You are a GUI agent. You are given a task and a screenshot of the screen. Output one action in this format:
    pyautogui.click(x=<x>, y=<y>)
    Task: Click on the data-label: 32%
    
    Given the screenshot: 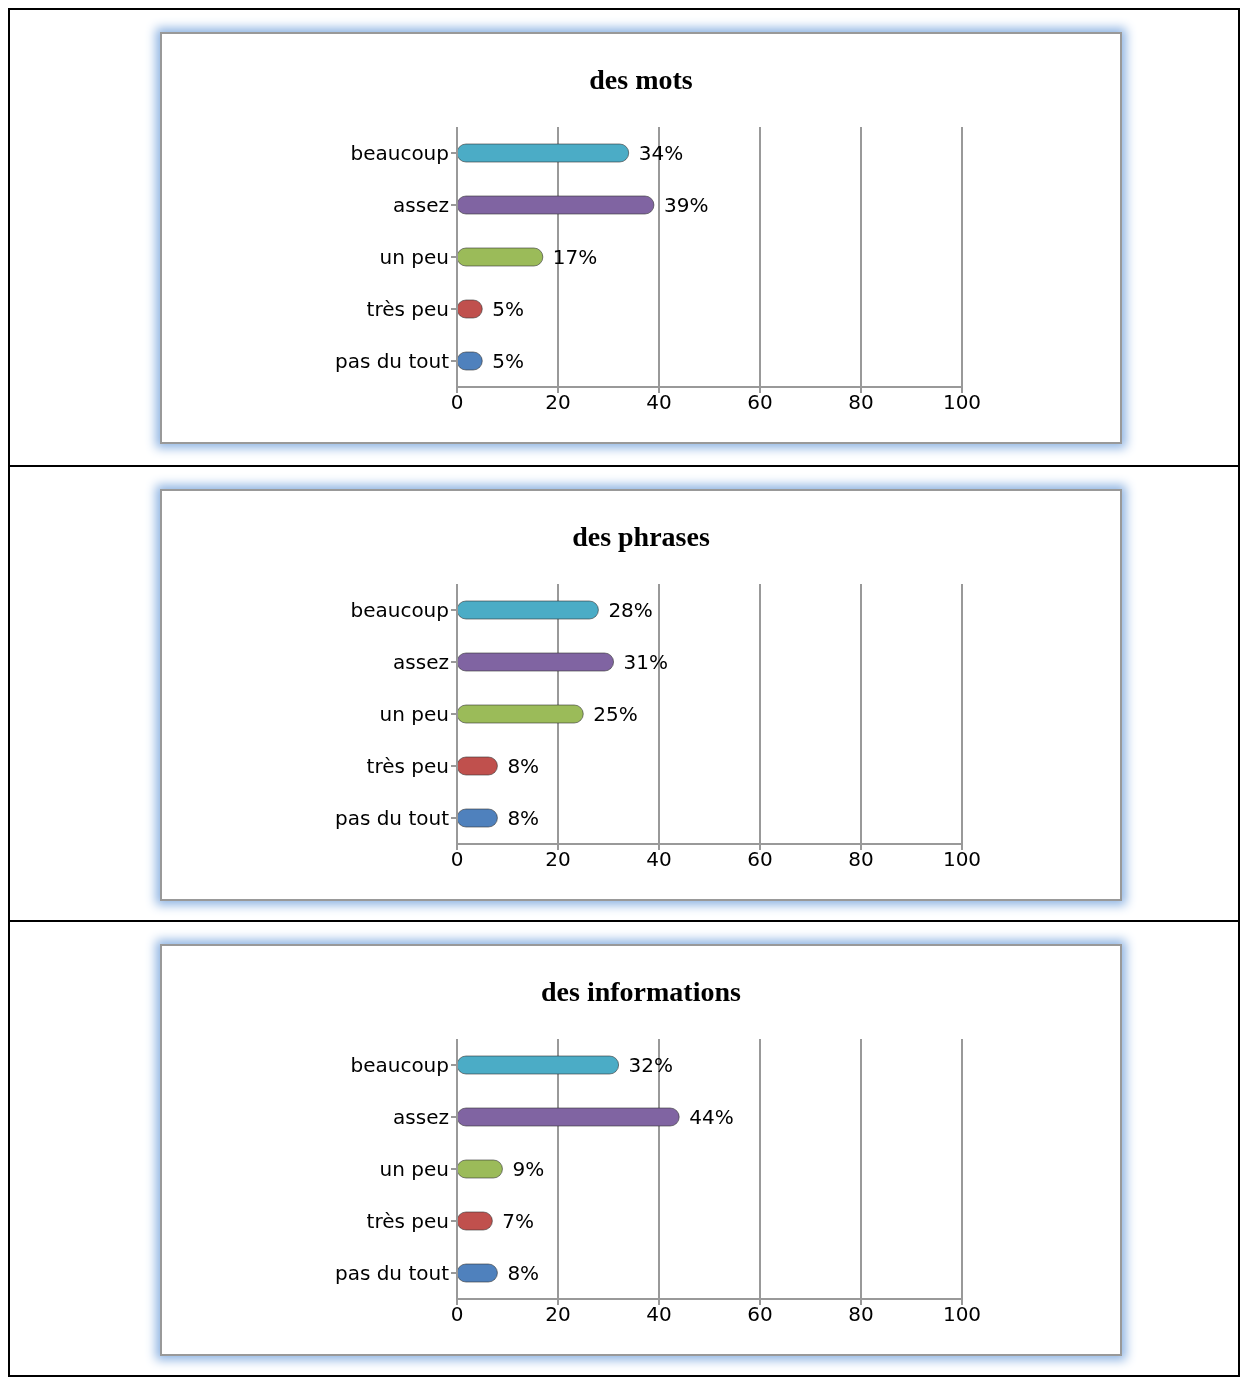 What is the action you would take?
    pyautogui.click(x=651, y=1065)
    